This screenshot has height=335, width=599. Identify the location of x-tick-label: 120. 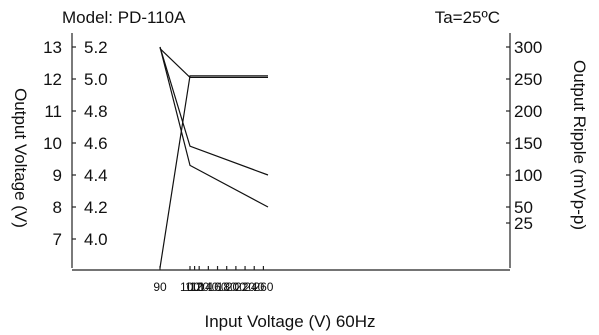
(199, 287).